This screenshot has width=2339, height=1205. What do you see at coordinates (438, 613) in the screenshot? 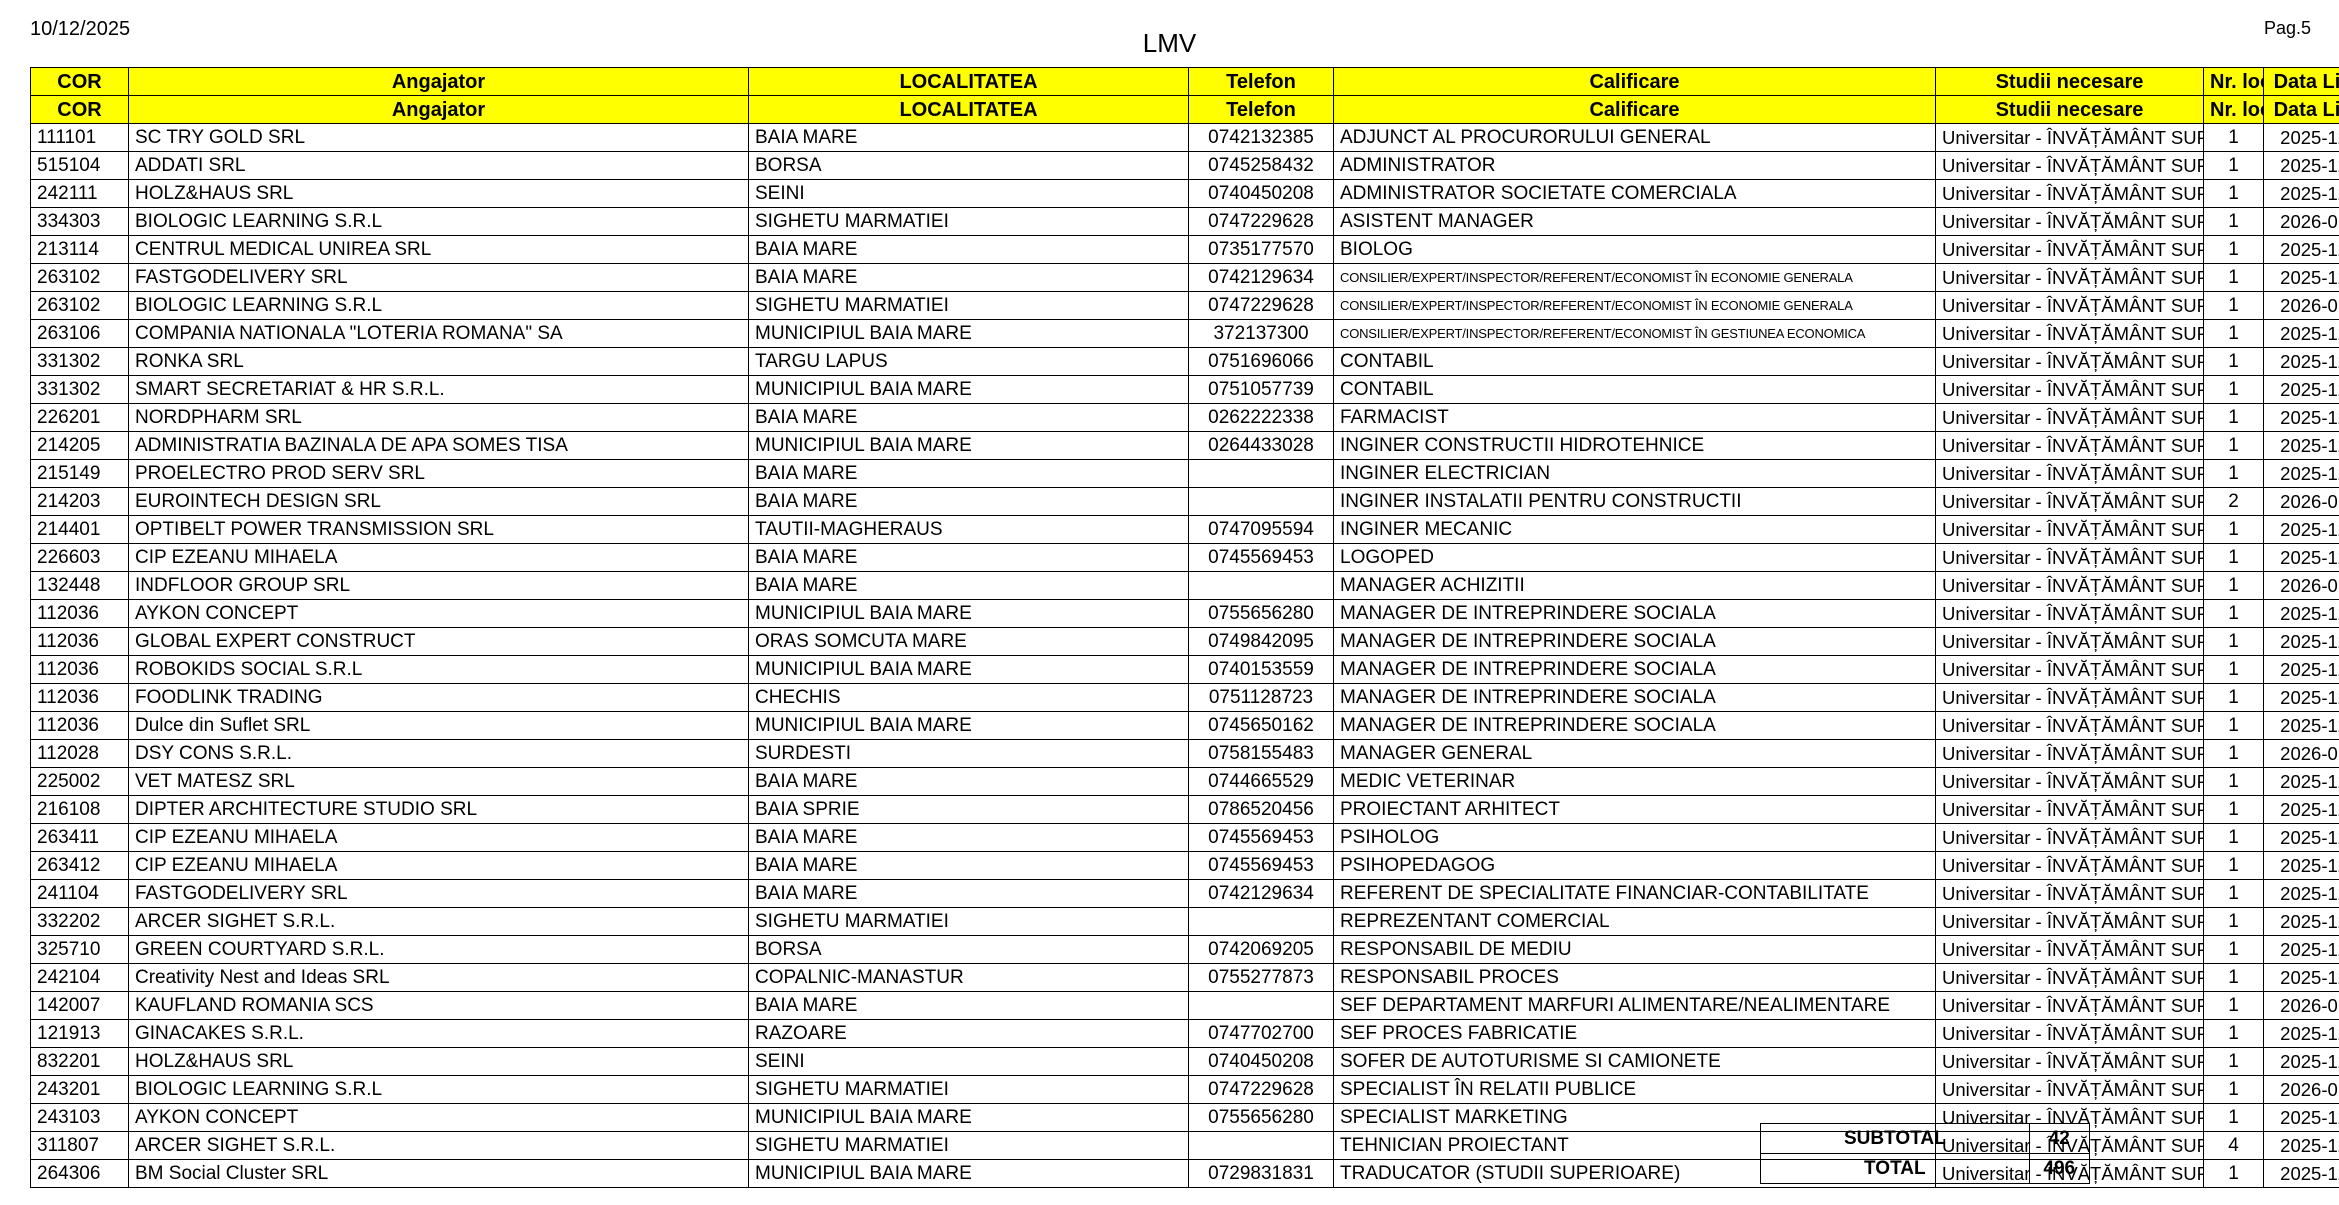
I see `cell-angajator: AYKON CONCEPT` at bounding box center [438, 613].